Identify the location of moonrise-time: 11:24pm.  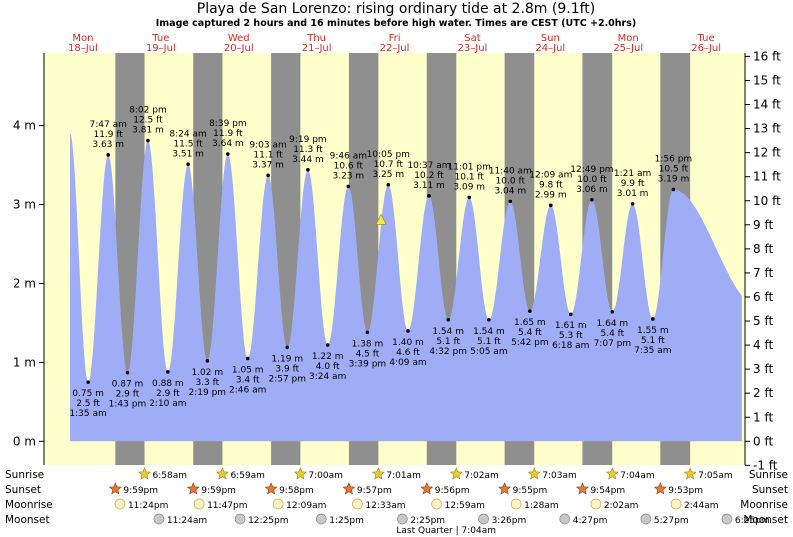
(148, 506).